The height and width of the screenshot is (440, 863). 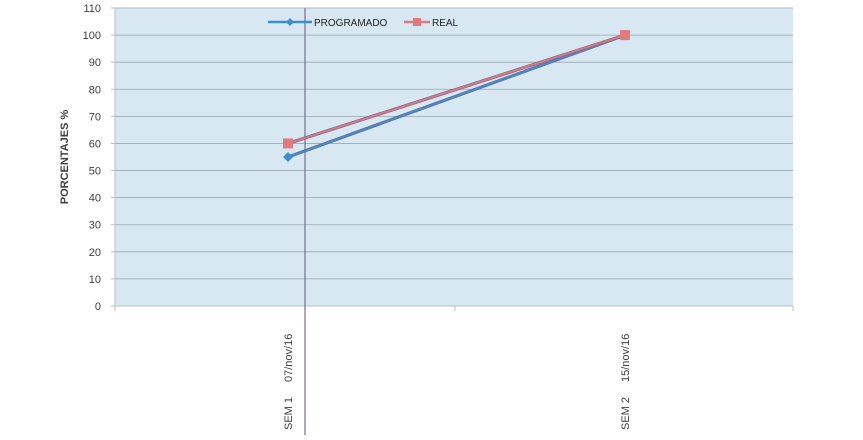 What do you see at coordinates (289, 413) in the screenshot?
I see `x-tick-label-line1: SEM 1` at bounding box center [289, 413].